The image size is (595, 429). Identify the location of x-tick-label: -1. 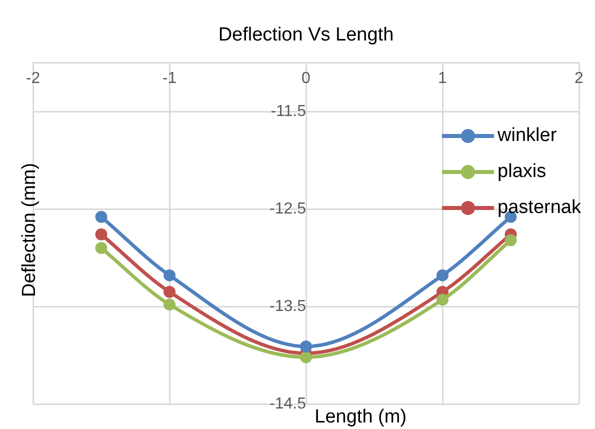
(169, 78).